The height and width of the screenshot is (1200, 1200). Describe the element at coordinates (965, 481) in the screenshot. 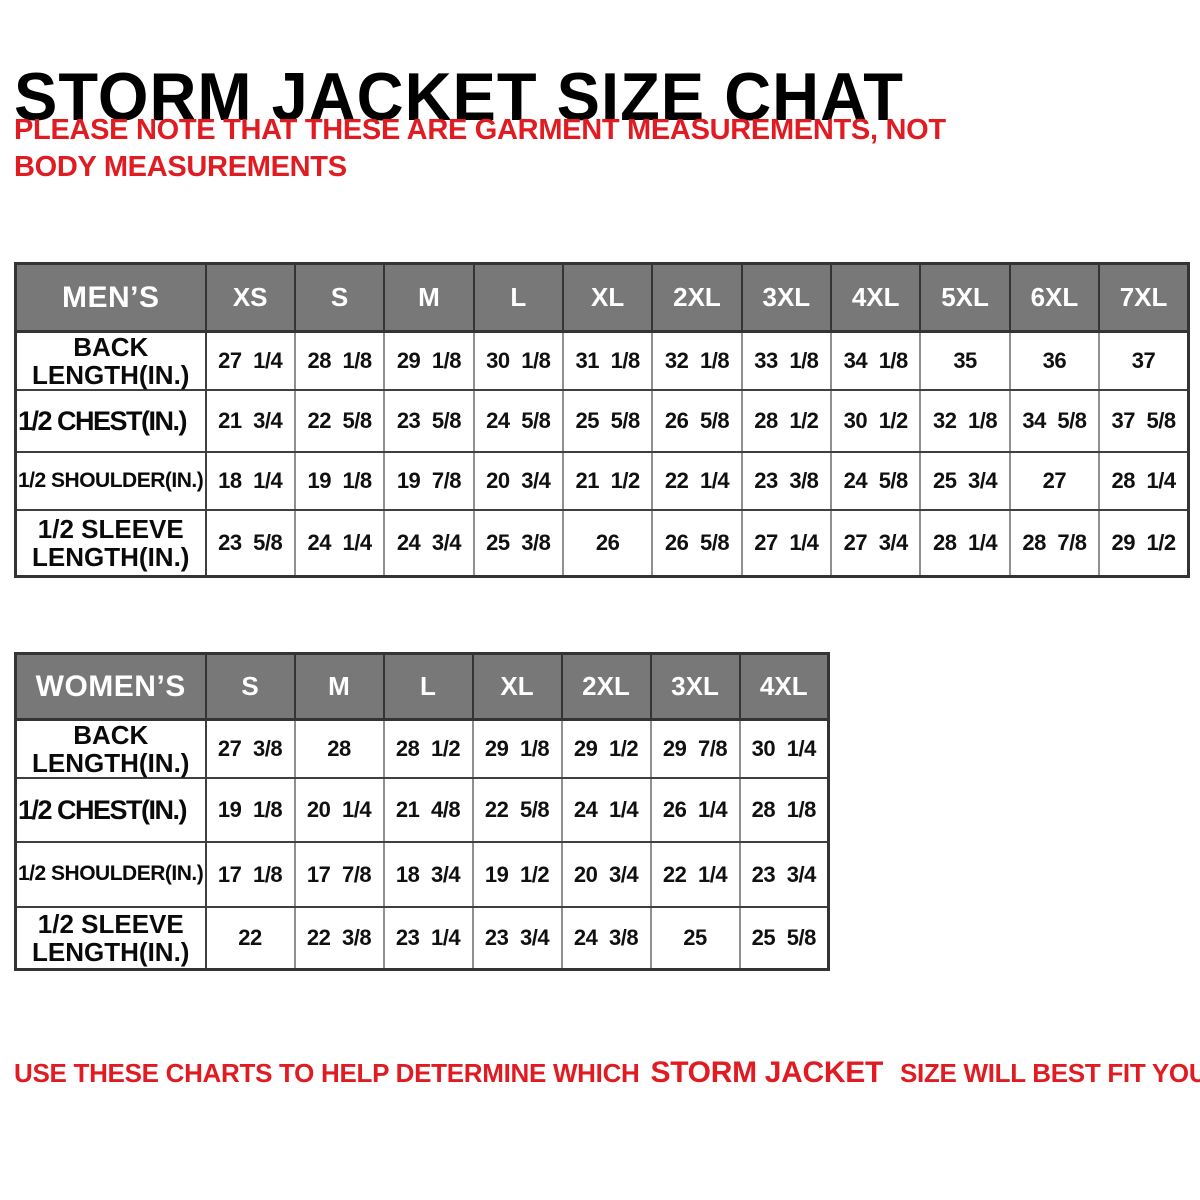

I see `mens-cell-5xl-r2: 25 3/4` at that location.